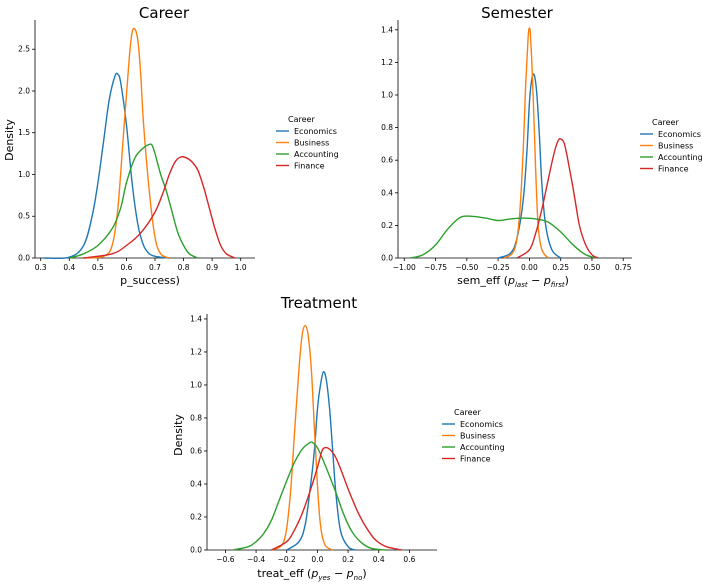 The image size is (717, 585). I want to click on x-axis-label-treatment-rhs-sub: no, so click(358, 578).